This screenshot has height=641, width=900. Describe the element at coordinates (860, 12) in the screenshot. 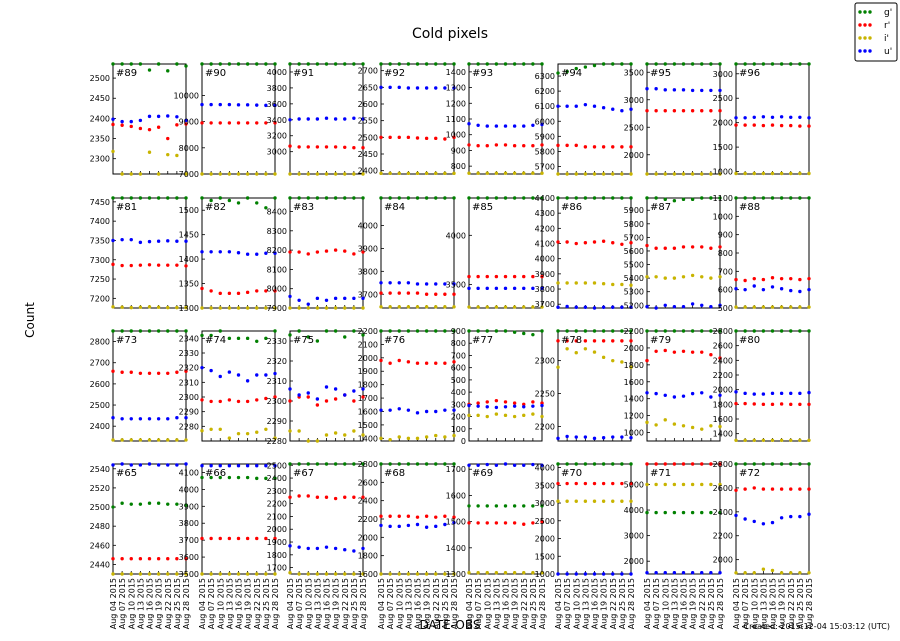

I see `legend-marker` at that location.